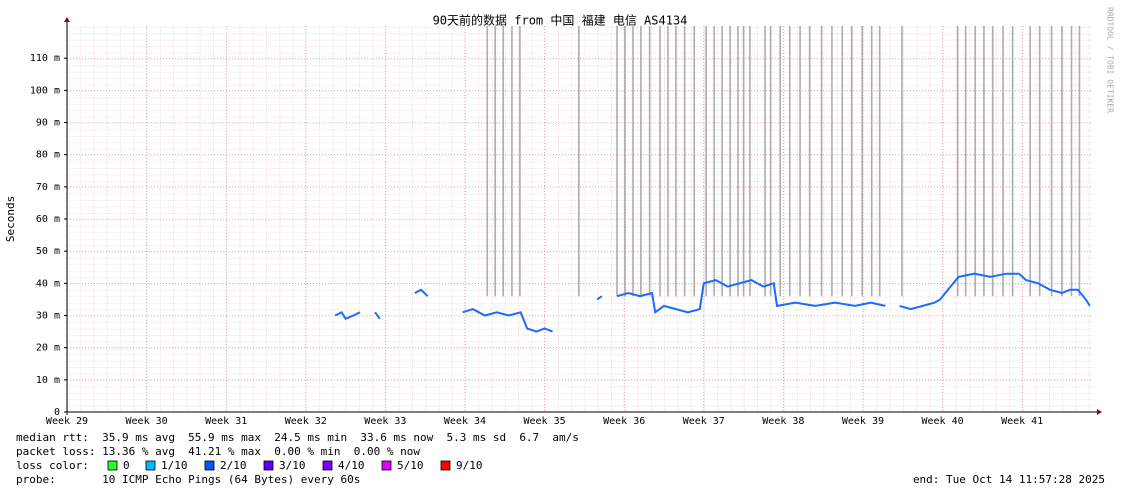 The width and height of the screenshot is (1121, 494). What do you see at coordinates (48, 123) in the screenshot?
I see `y-tick-label: 90 m` at bounding box center [48, 123].